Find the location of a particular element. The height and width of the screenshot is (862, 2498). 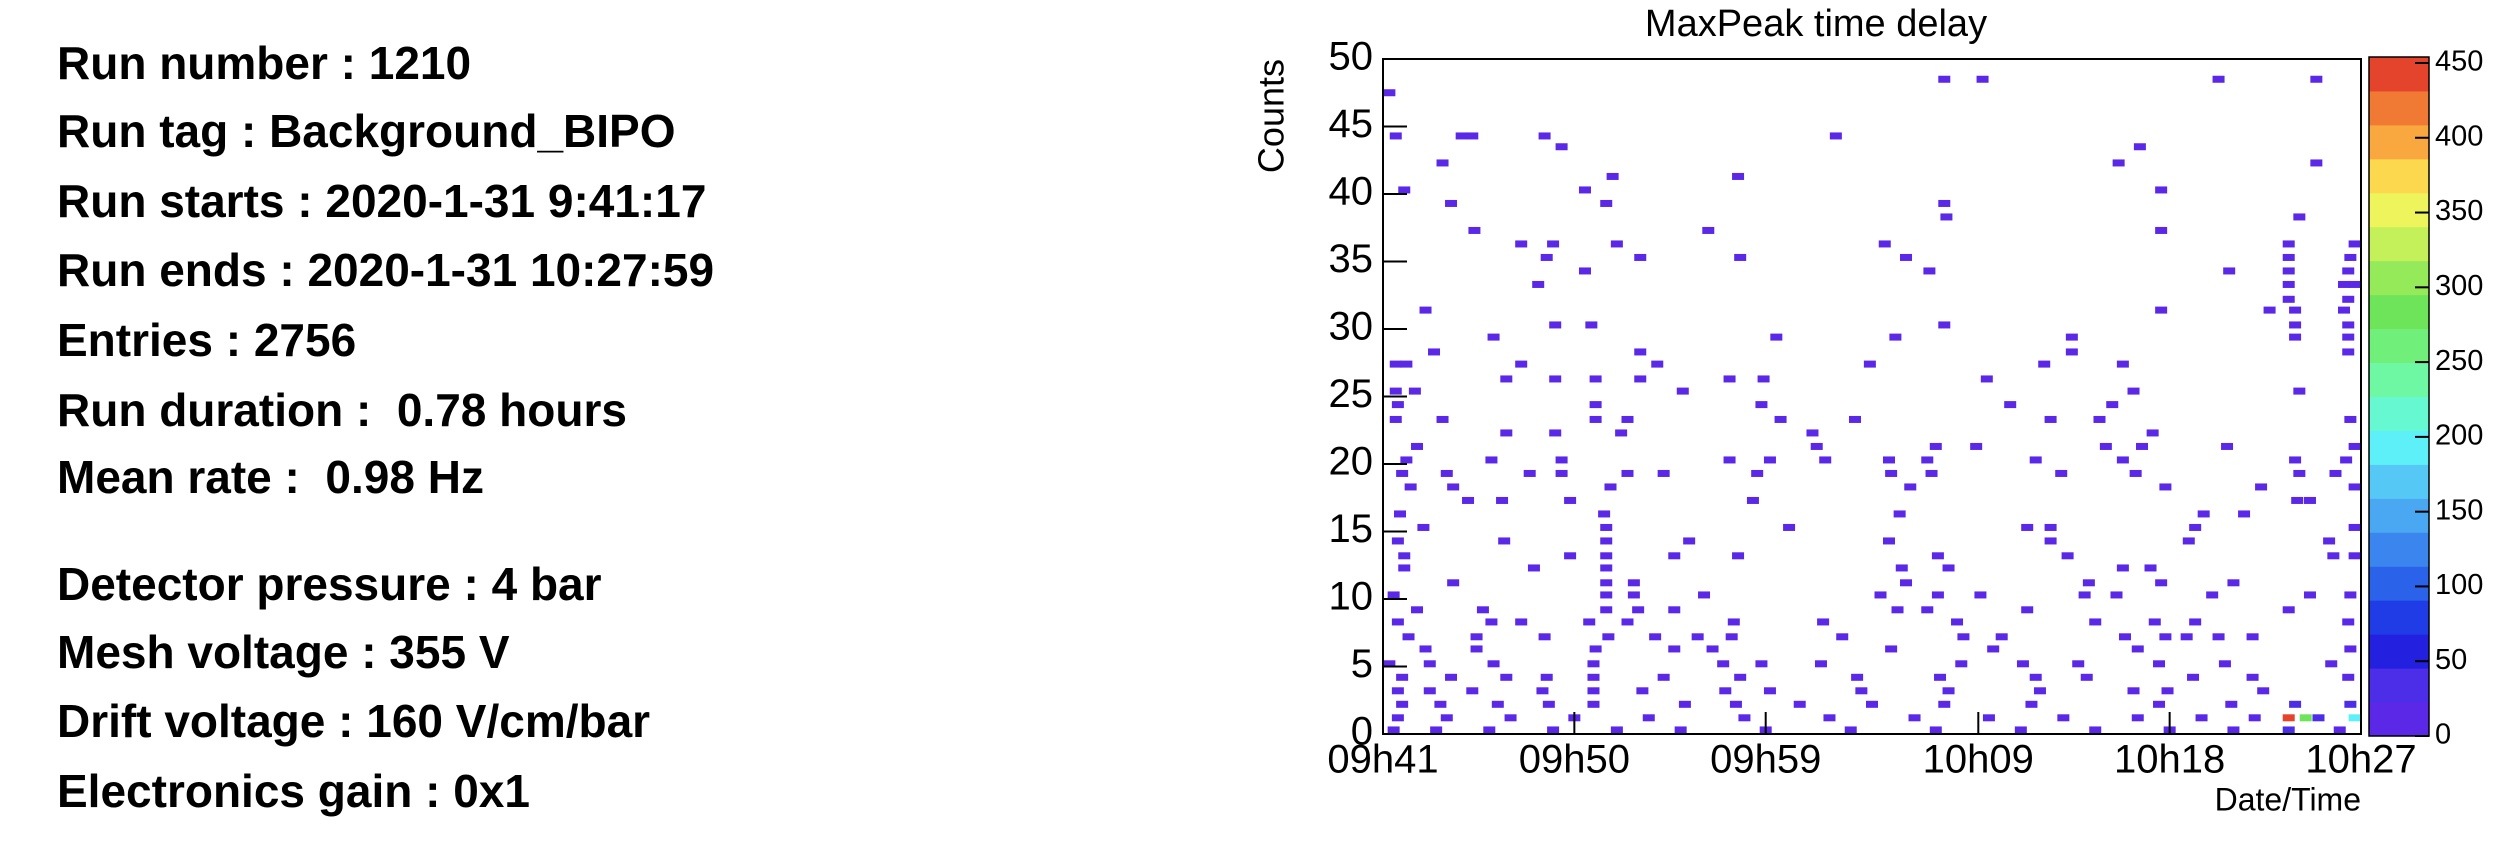

info-line: Mesh voltage : 355 V is located at coordinates (283, 652).